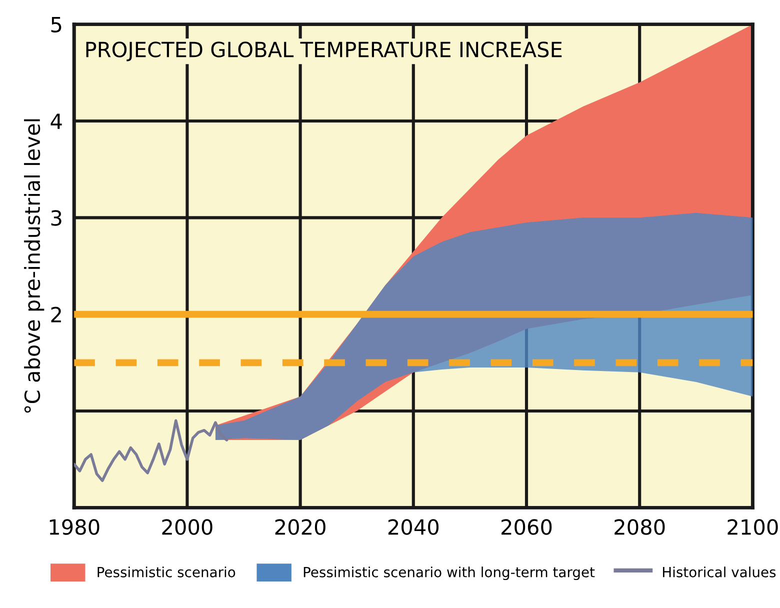 The image size is (780, 608). What do you see at coordinates (56, 218) in the screenshot?
I see `y-tick-label: 3` at bounding box center [56, 218].